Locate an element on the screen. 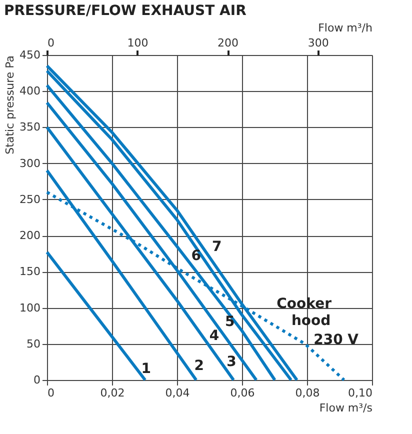  y-tick-label: 350 is located at coordinates (30, 127).